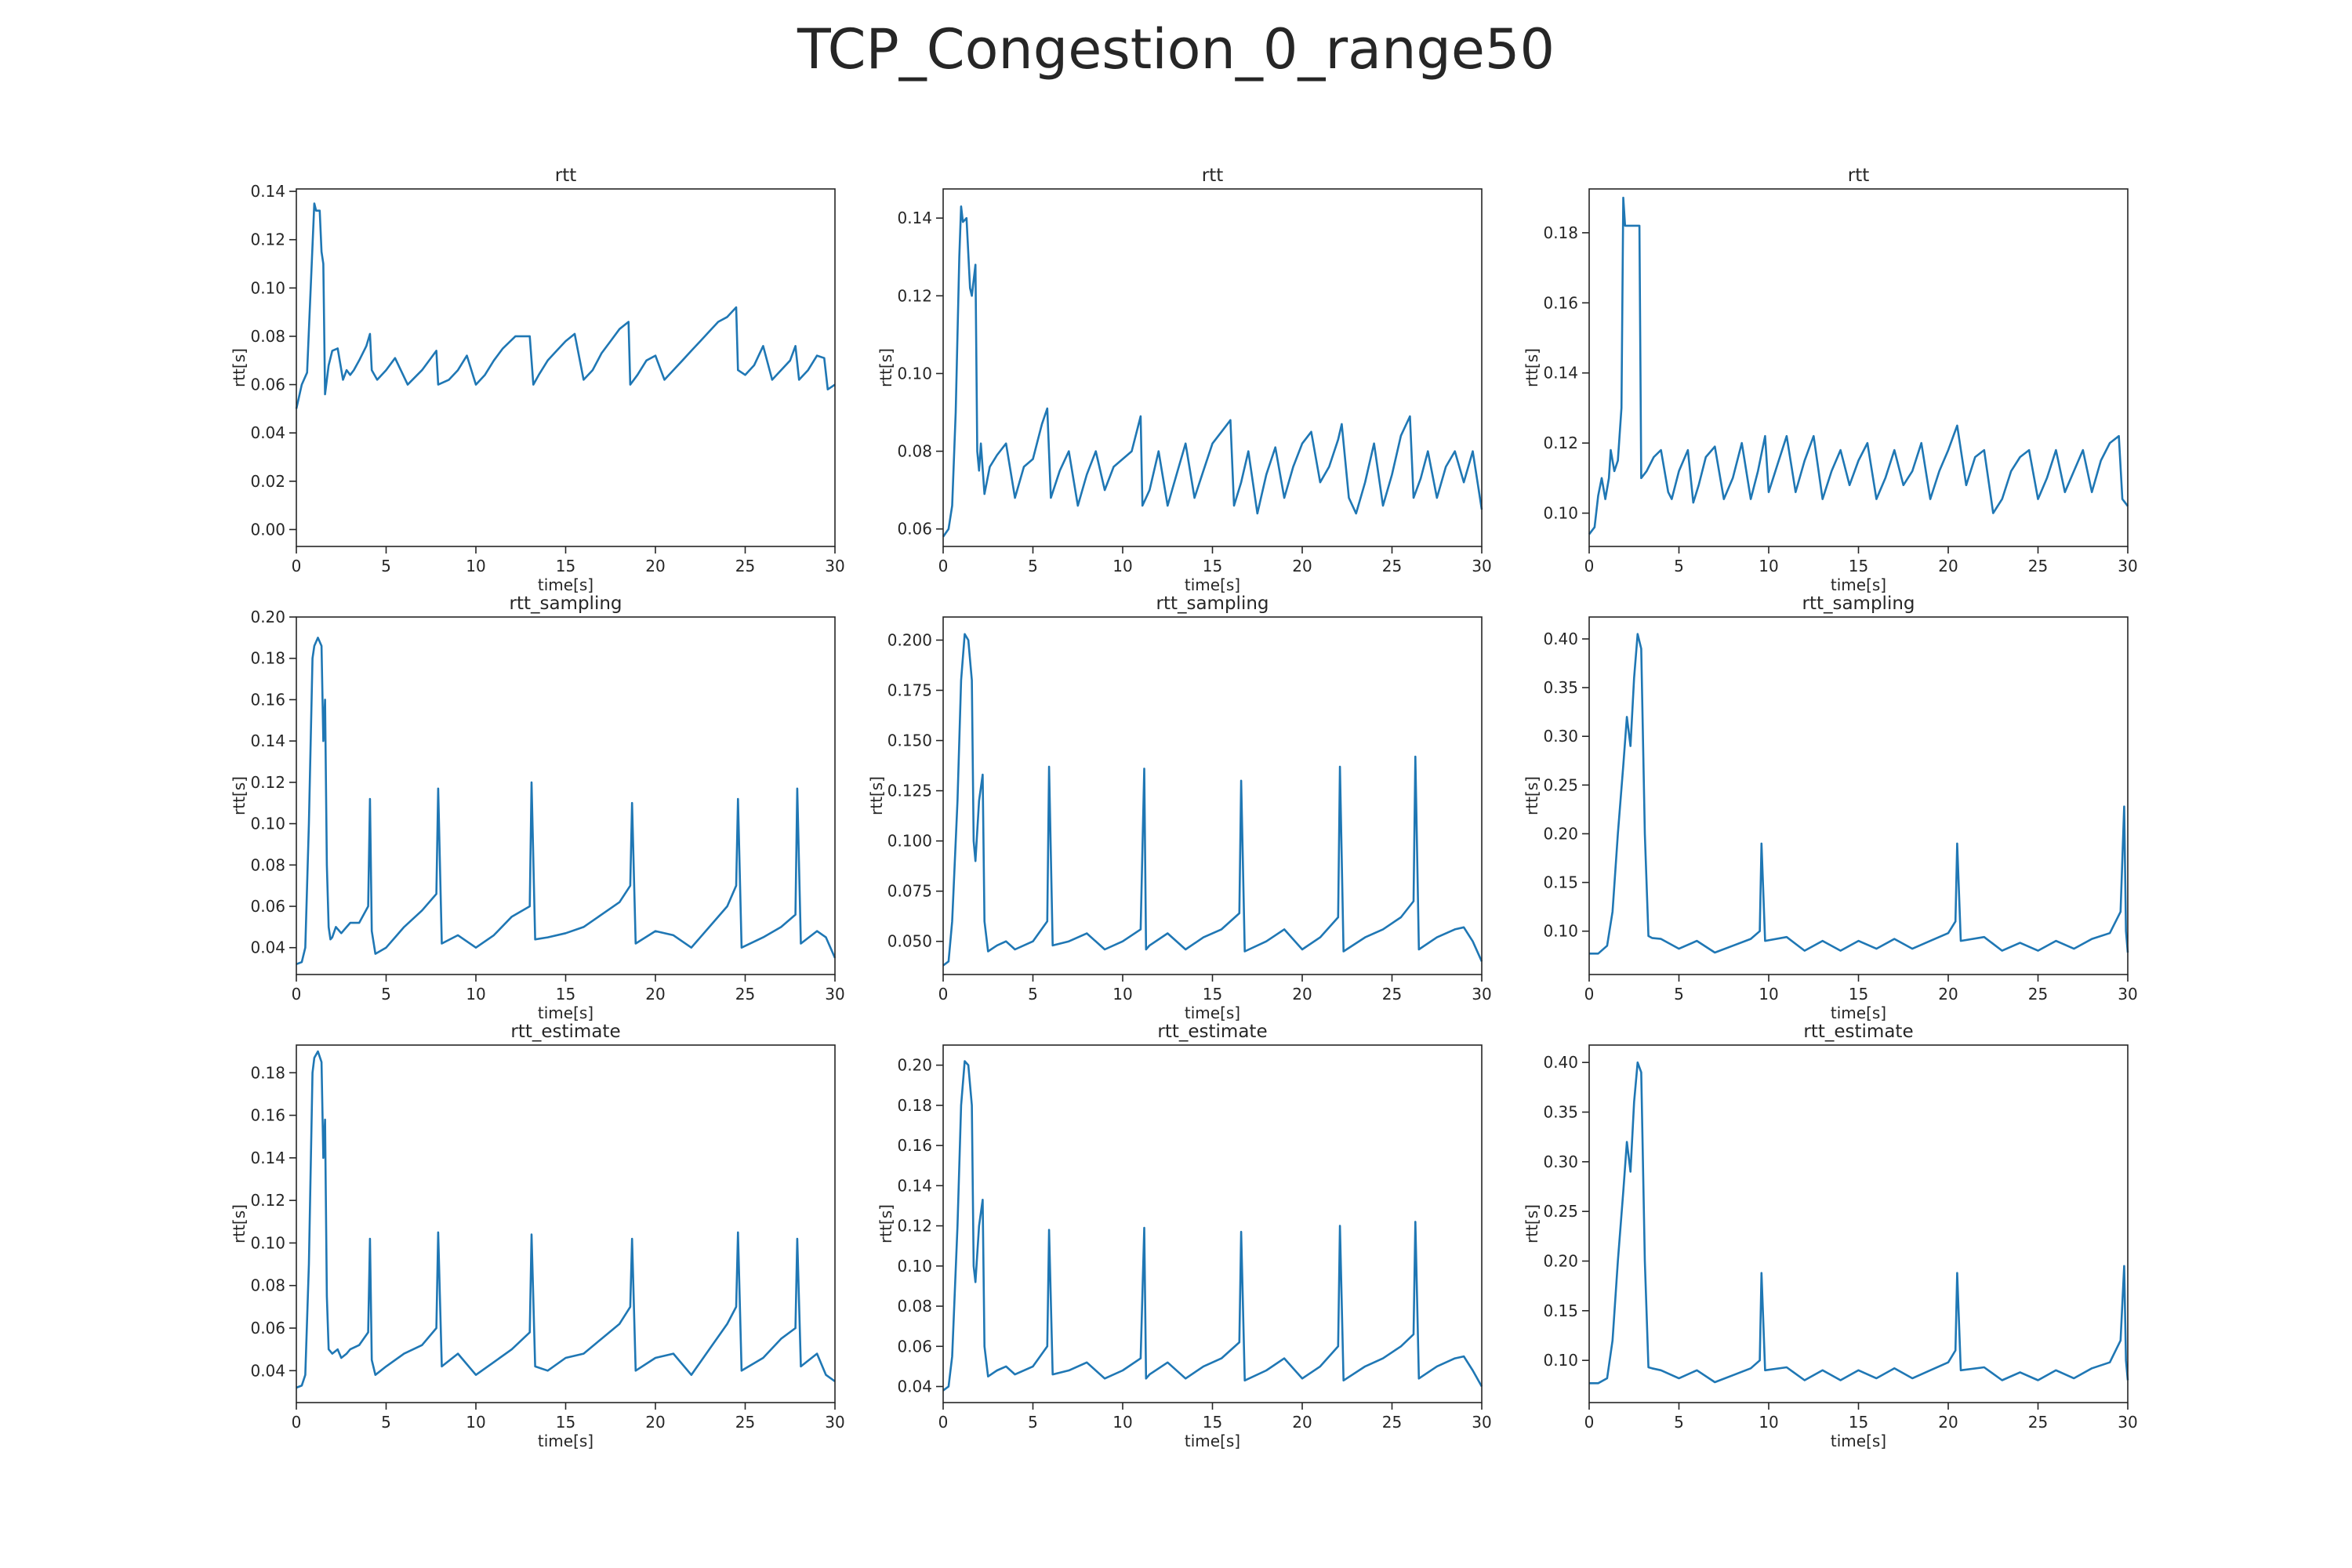 The width and height of the screenshot is (2352, 1568). What do you see at coordinates (1560, 232) in the screenshot?
I see `y-tick-label: 0.18` at bounding box center [1560, 232].